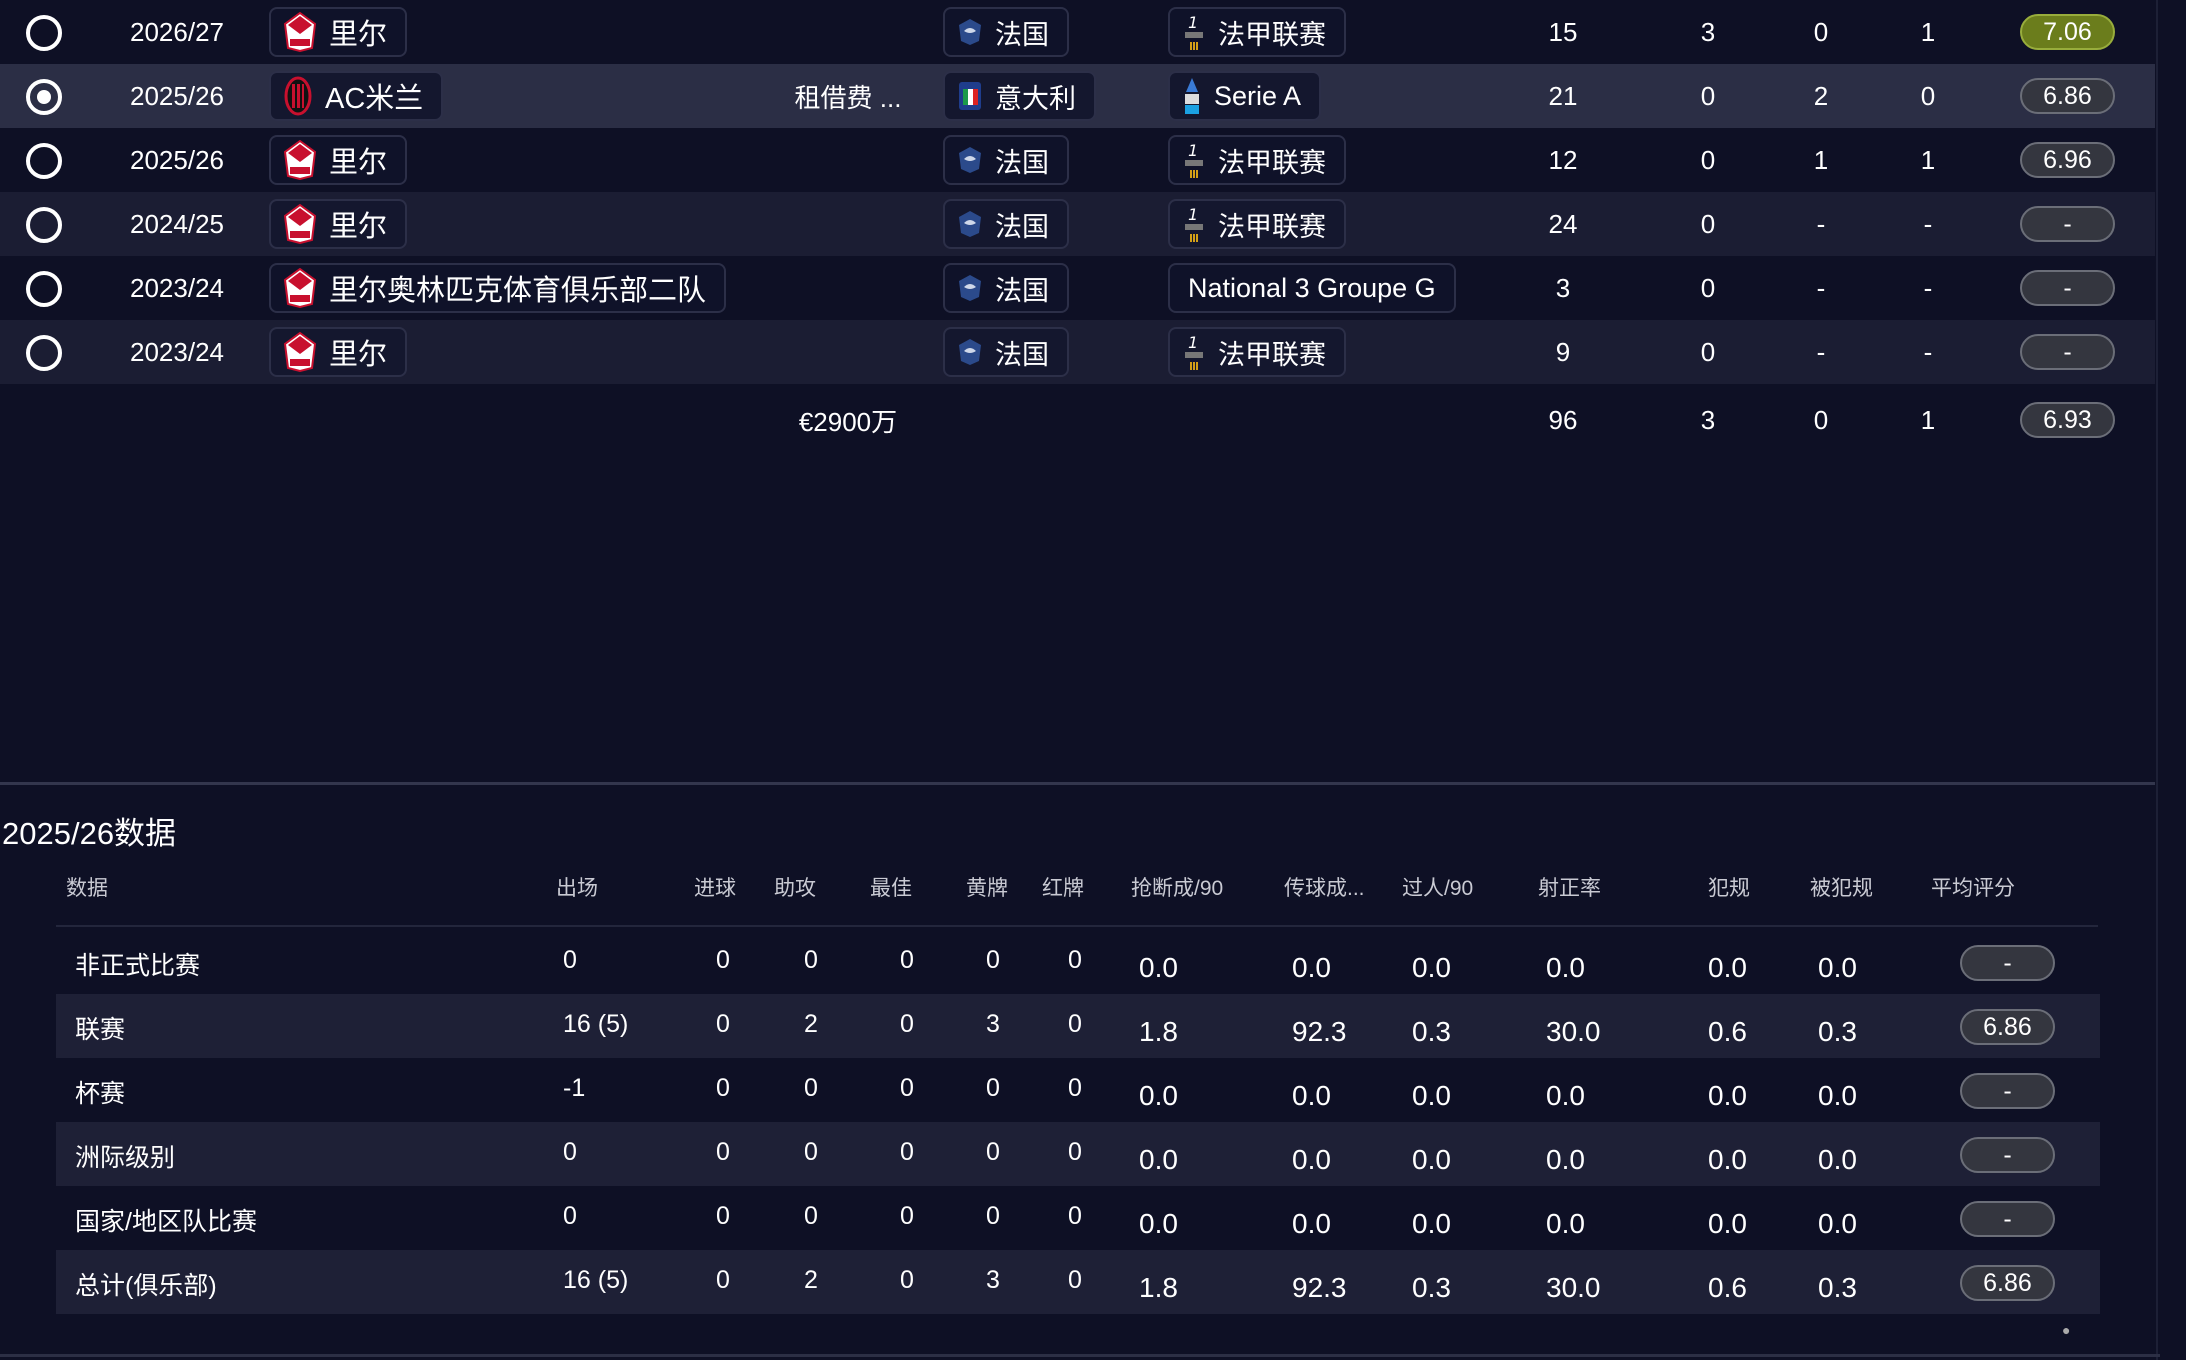 Image resolution: width=2186 pixels, height=1360 pixels. I want to click on career-row: 2023/24 里尔 法国 1 法甲联赛 9 0 - - -, so click(1077, 352).